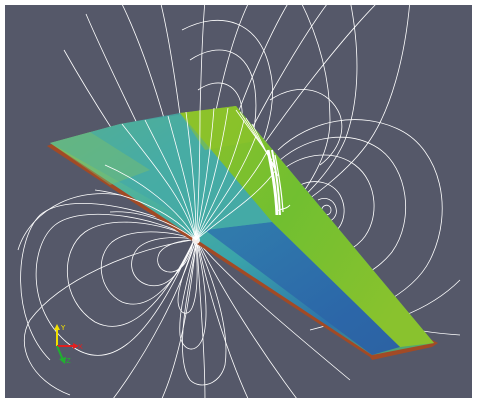  I want to click on wing-mid-region, so click(161, 171).